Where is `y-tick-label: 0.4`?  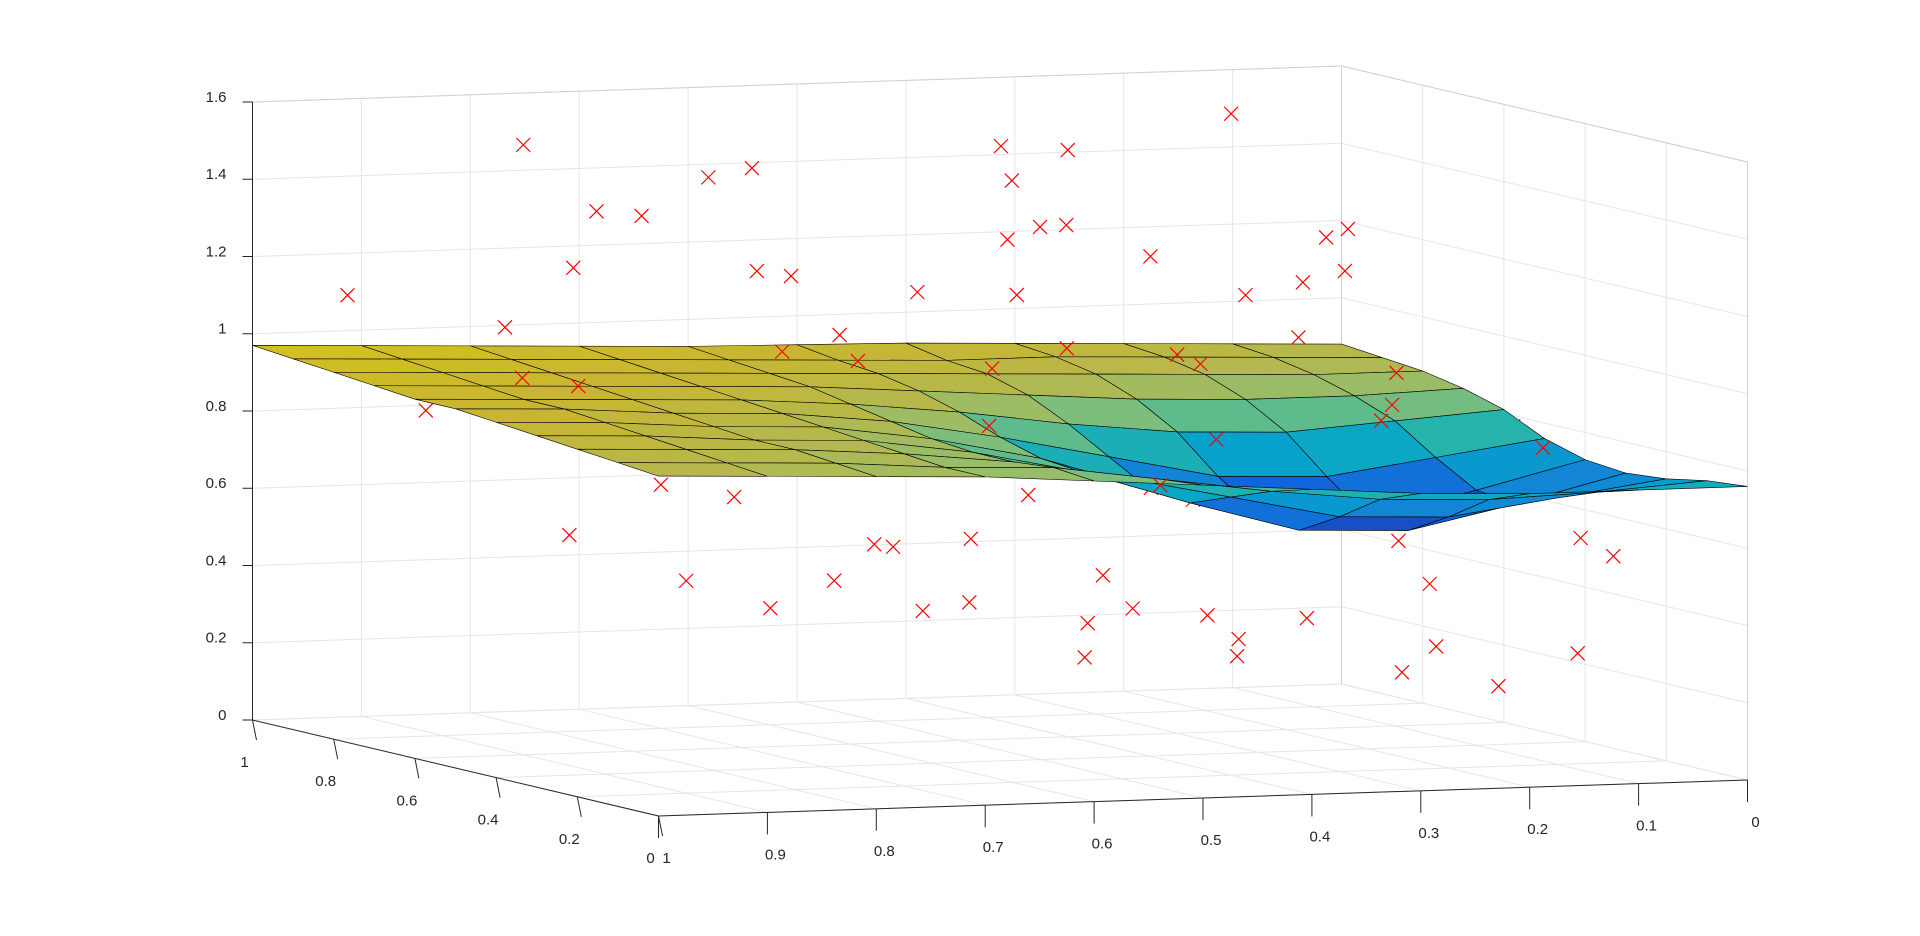 y-tick-label: 0.4 is located at coordinates (488, 820).